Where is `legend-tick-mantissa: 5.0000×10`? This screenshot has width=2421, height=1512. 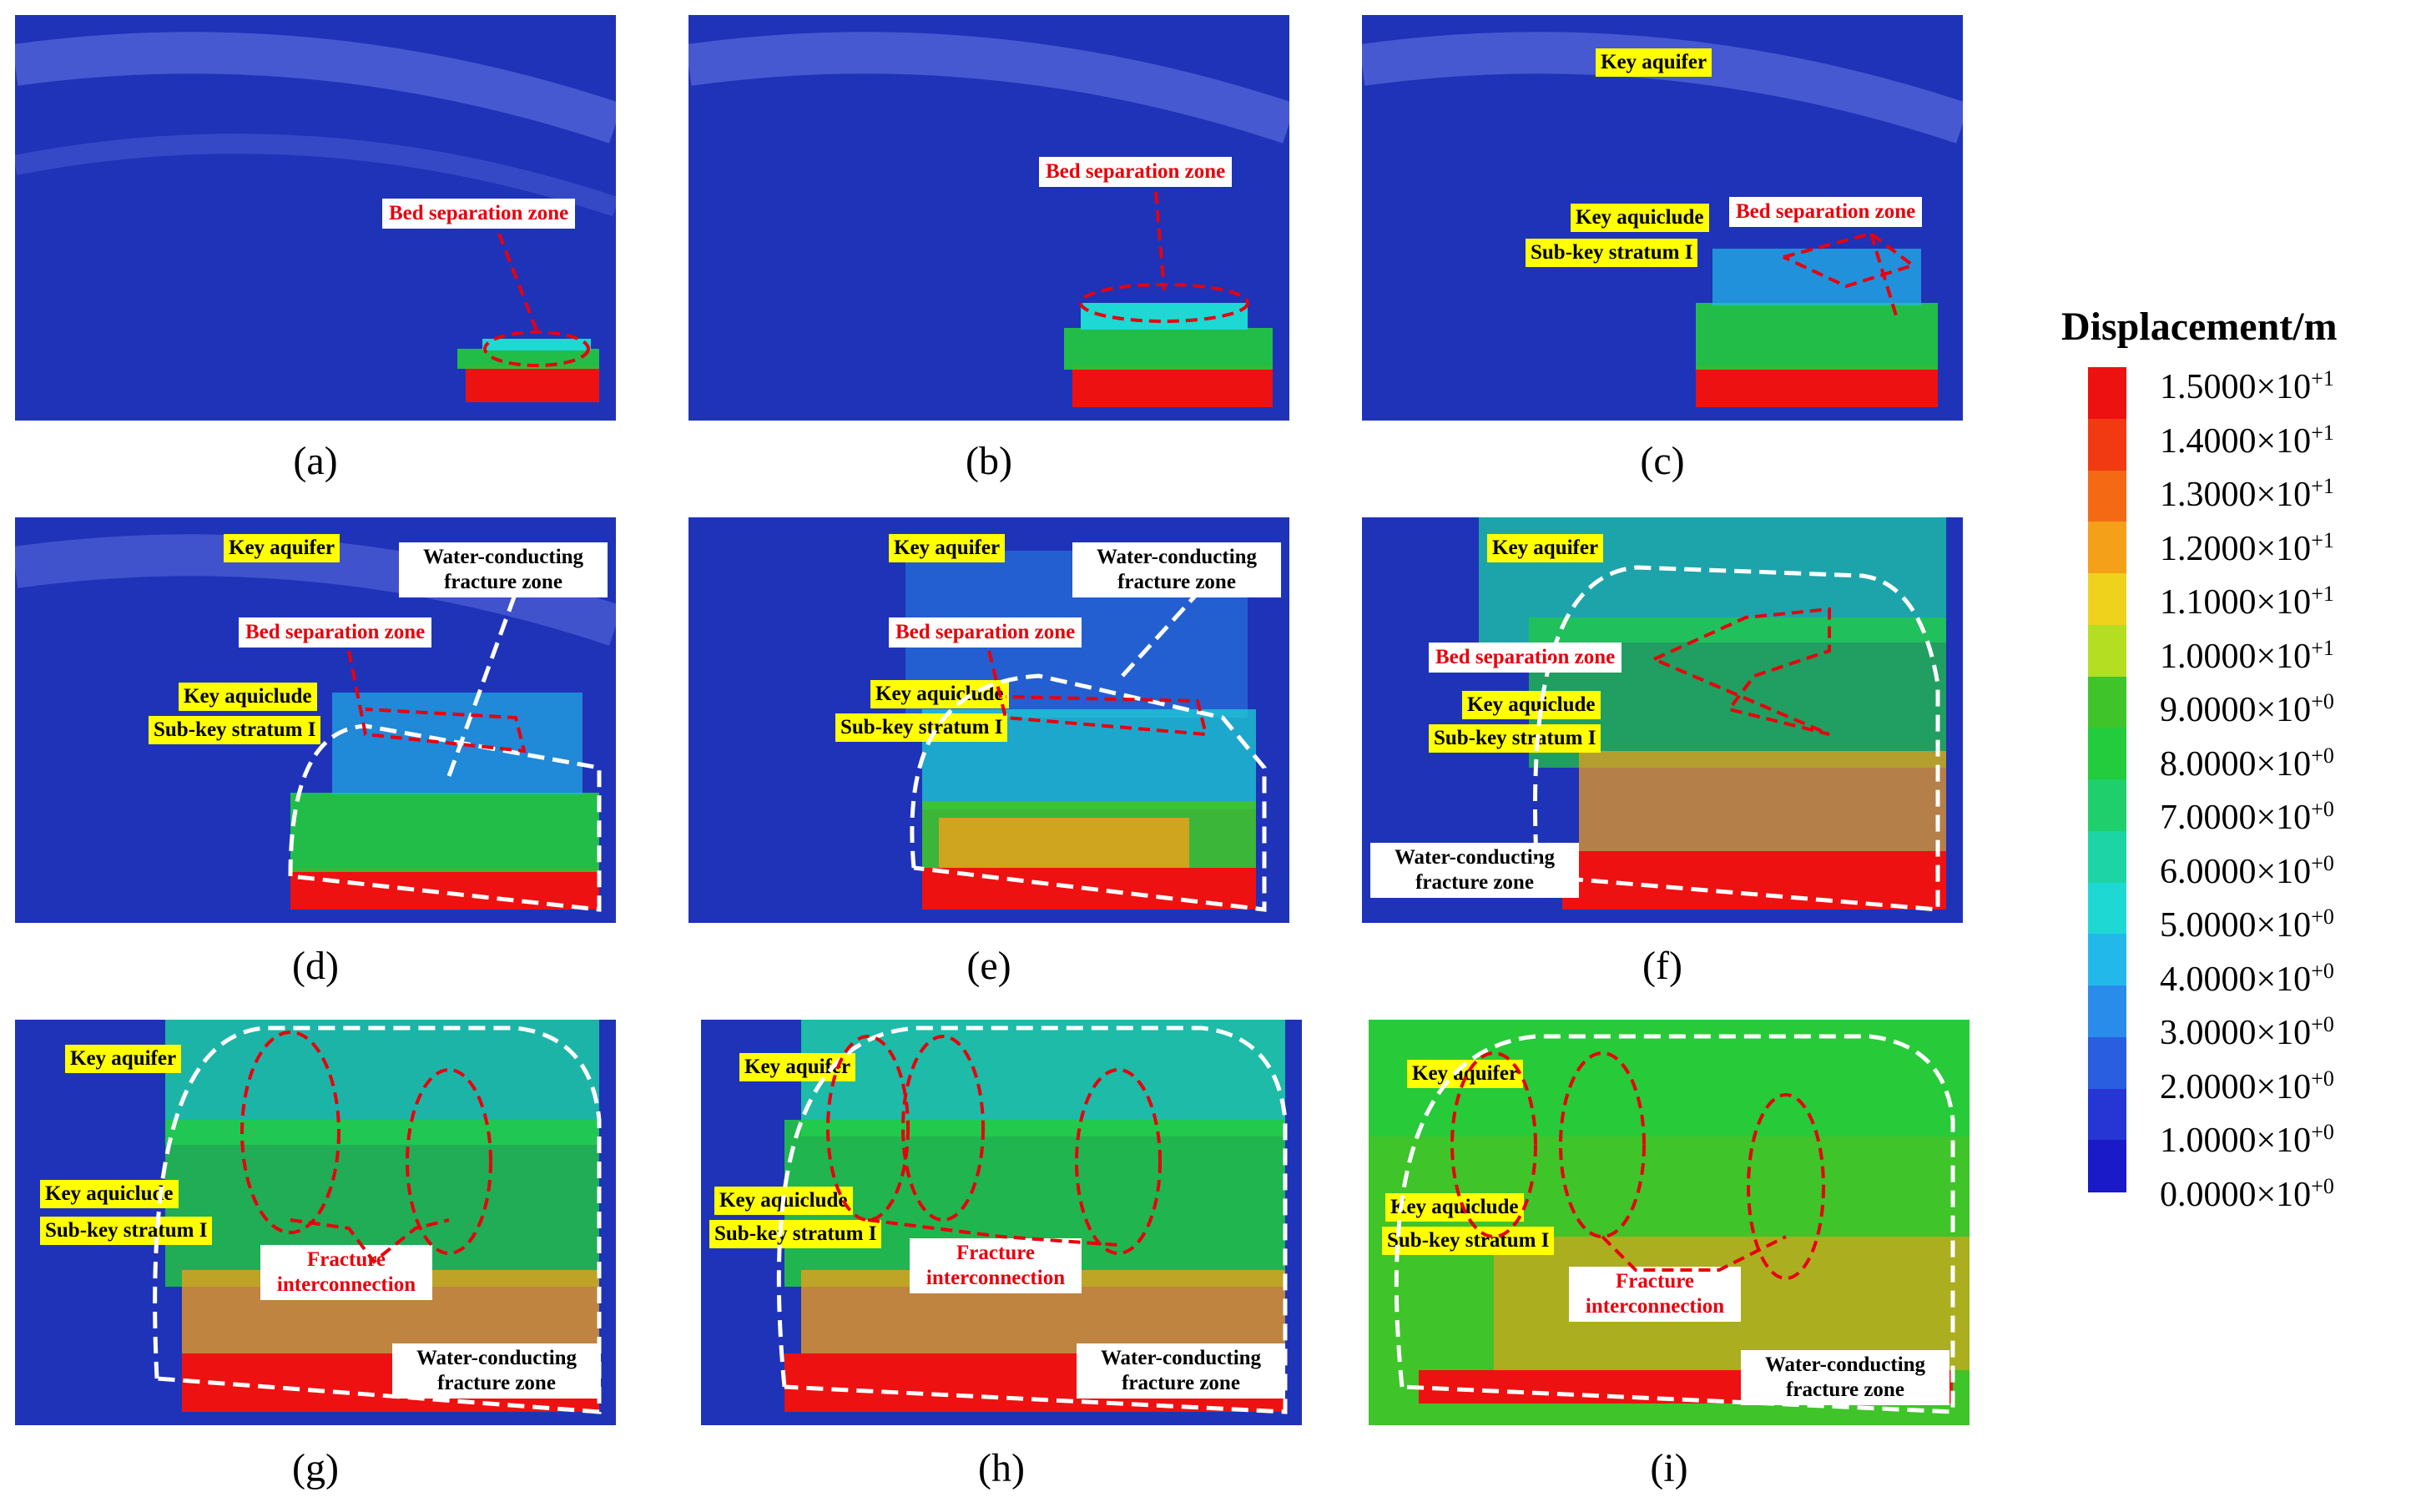 legend-tick-mantissa: 5.0000×10 is located at coordinates (2236, 925).